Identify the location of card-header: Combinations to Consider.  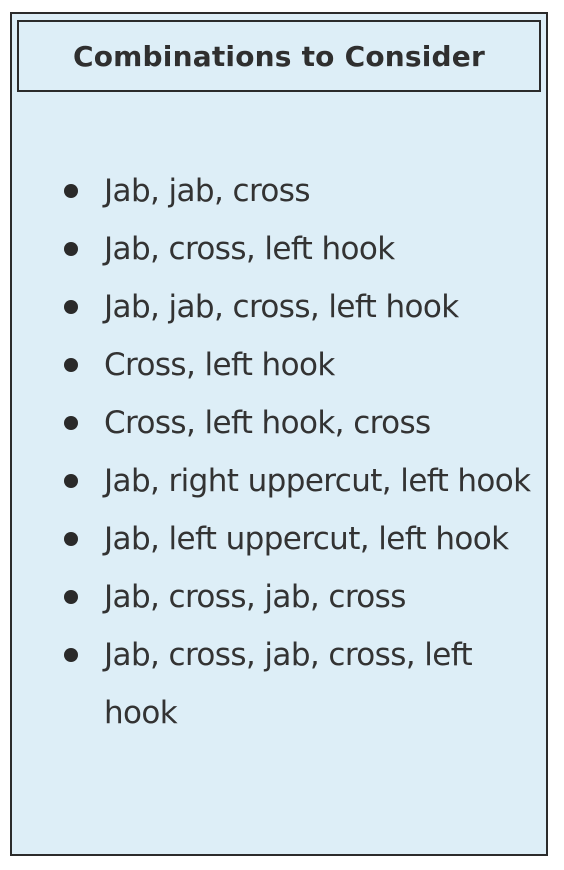
(279, 56).